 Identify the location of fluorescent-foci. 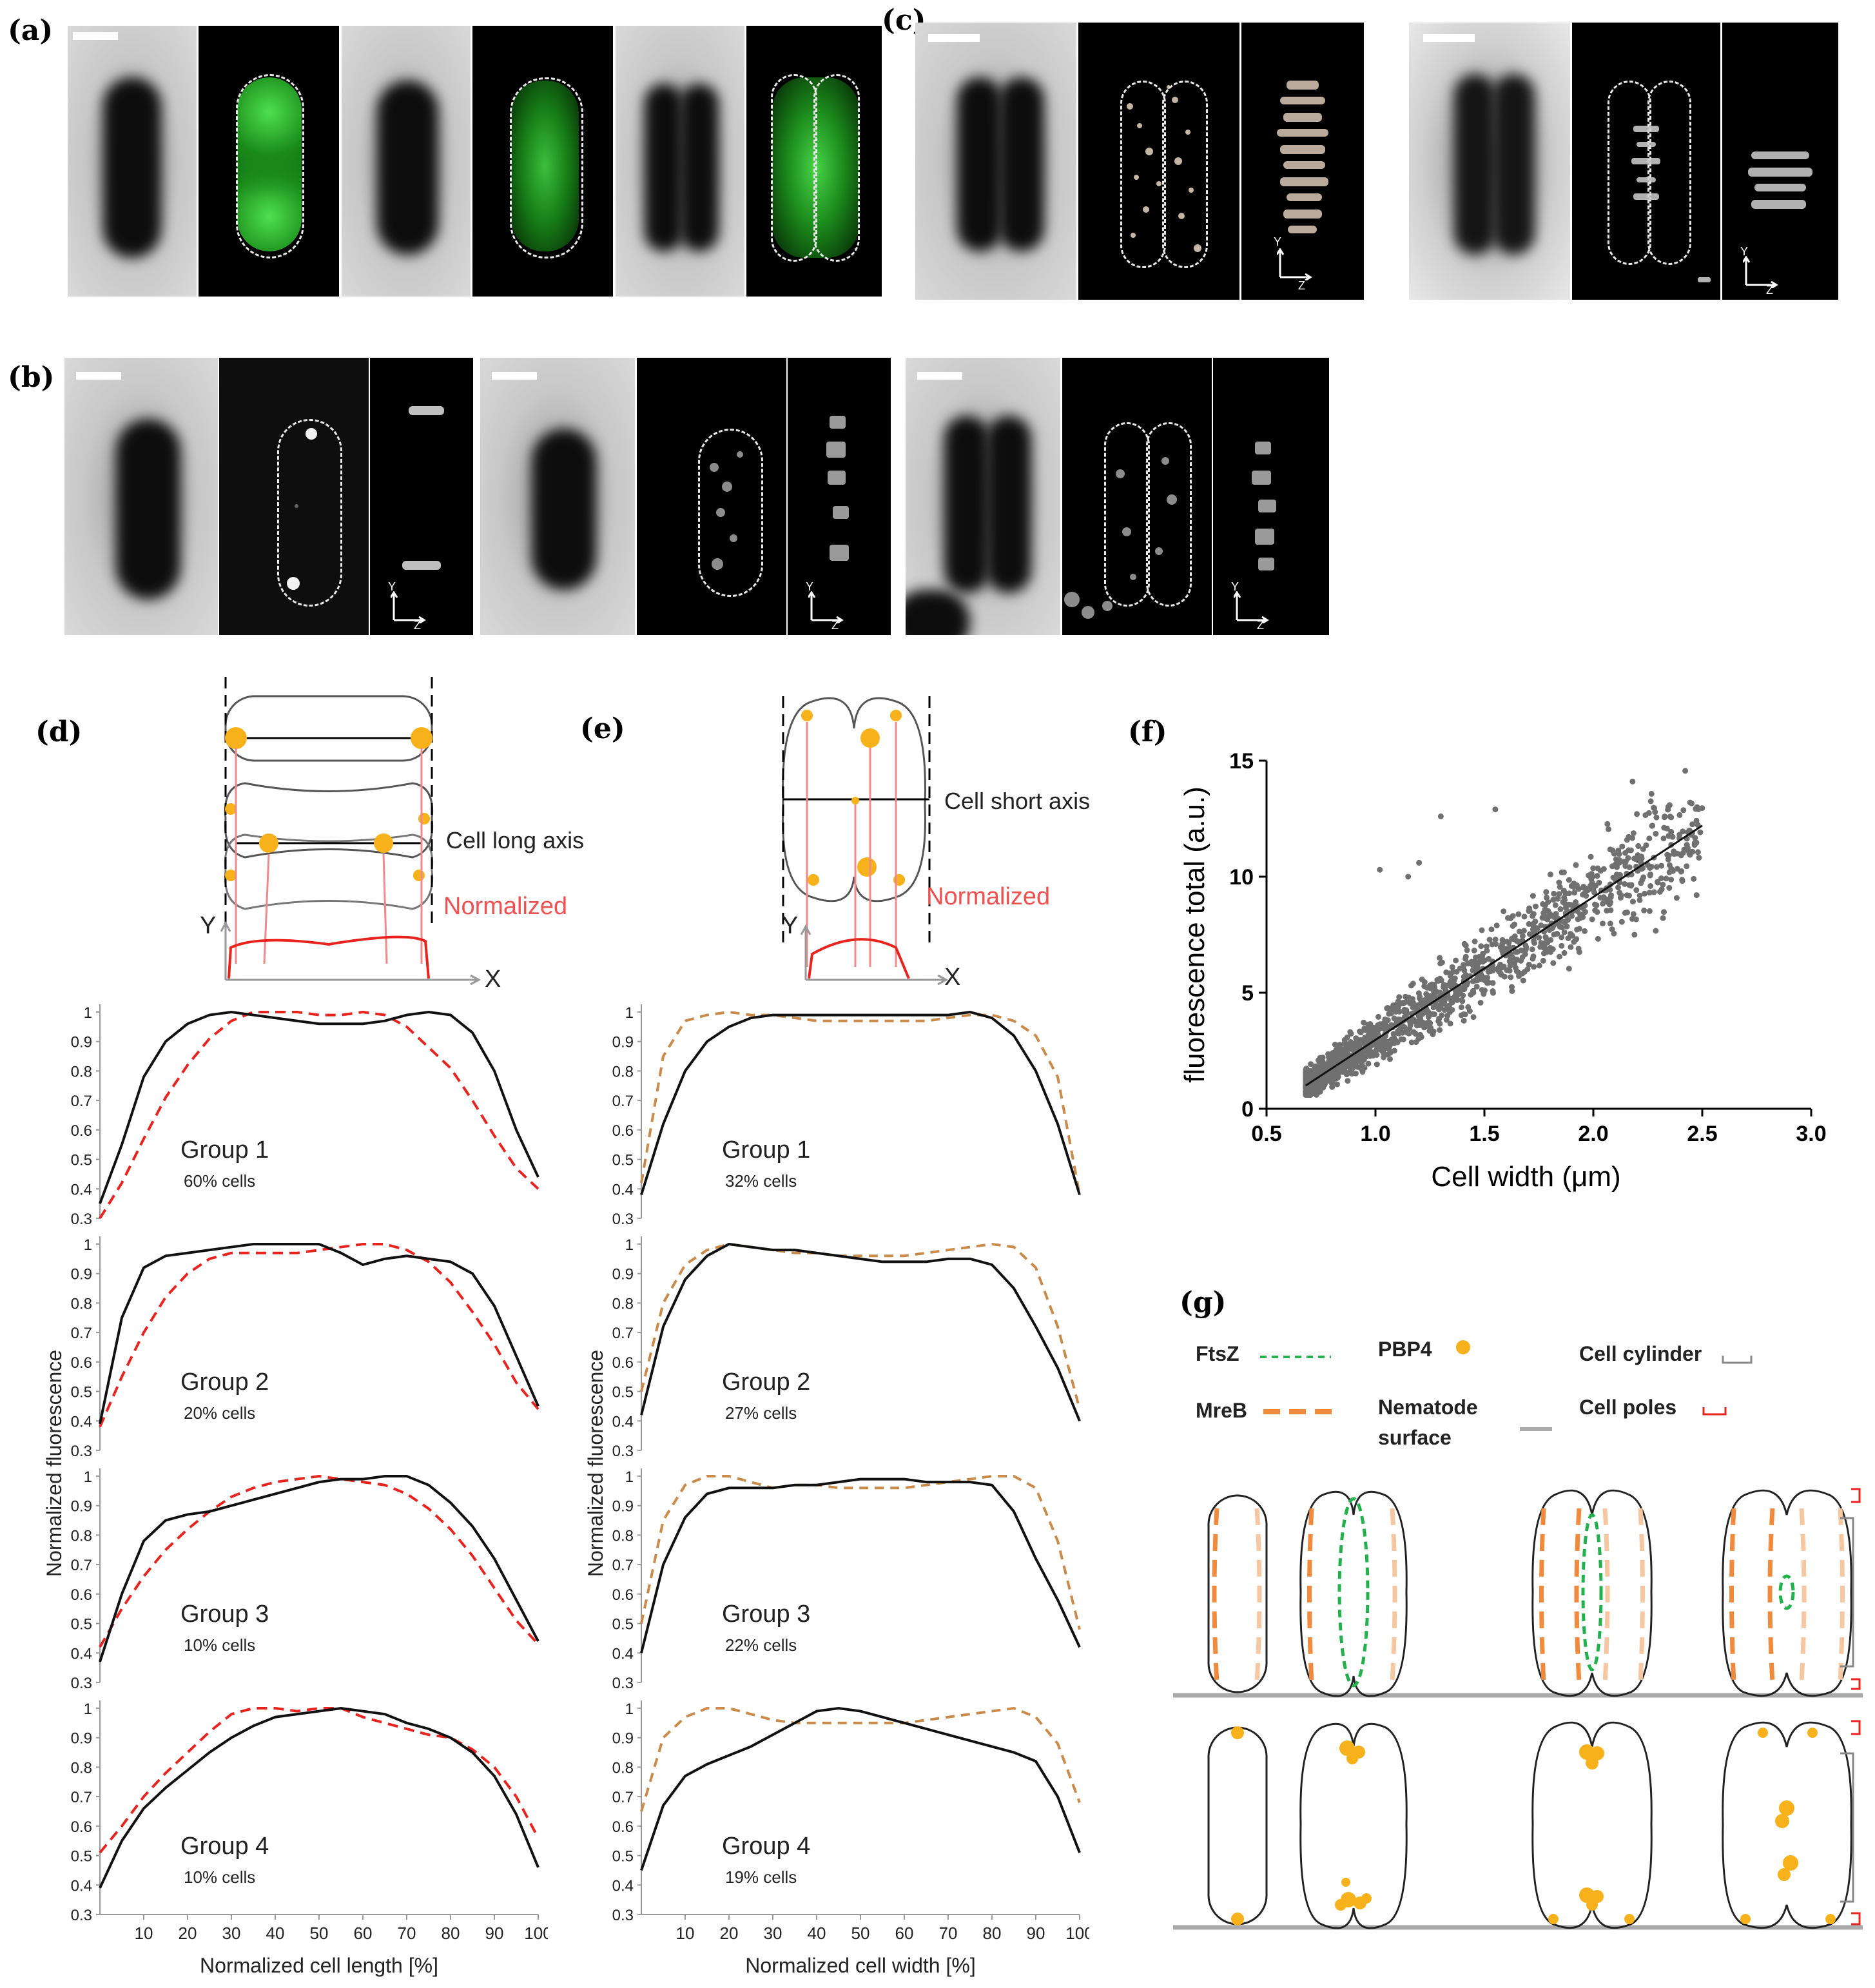
(1671, 204).